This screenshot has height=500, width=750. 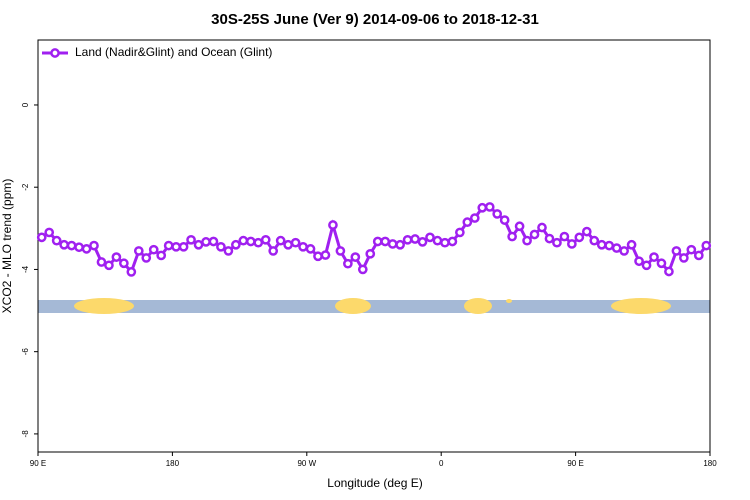 I want to click on legend-label: Land (Nadir&Glint) and Ocean (Glint), so click(x=173, y=52).